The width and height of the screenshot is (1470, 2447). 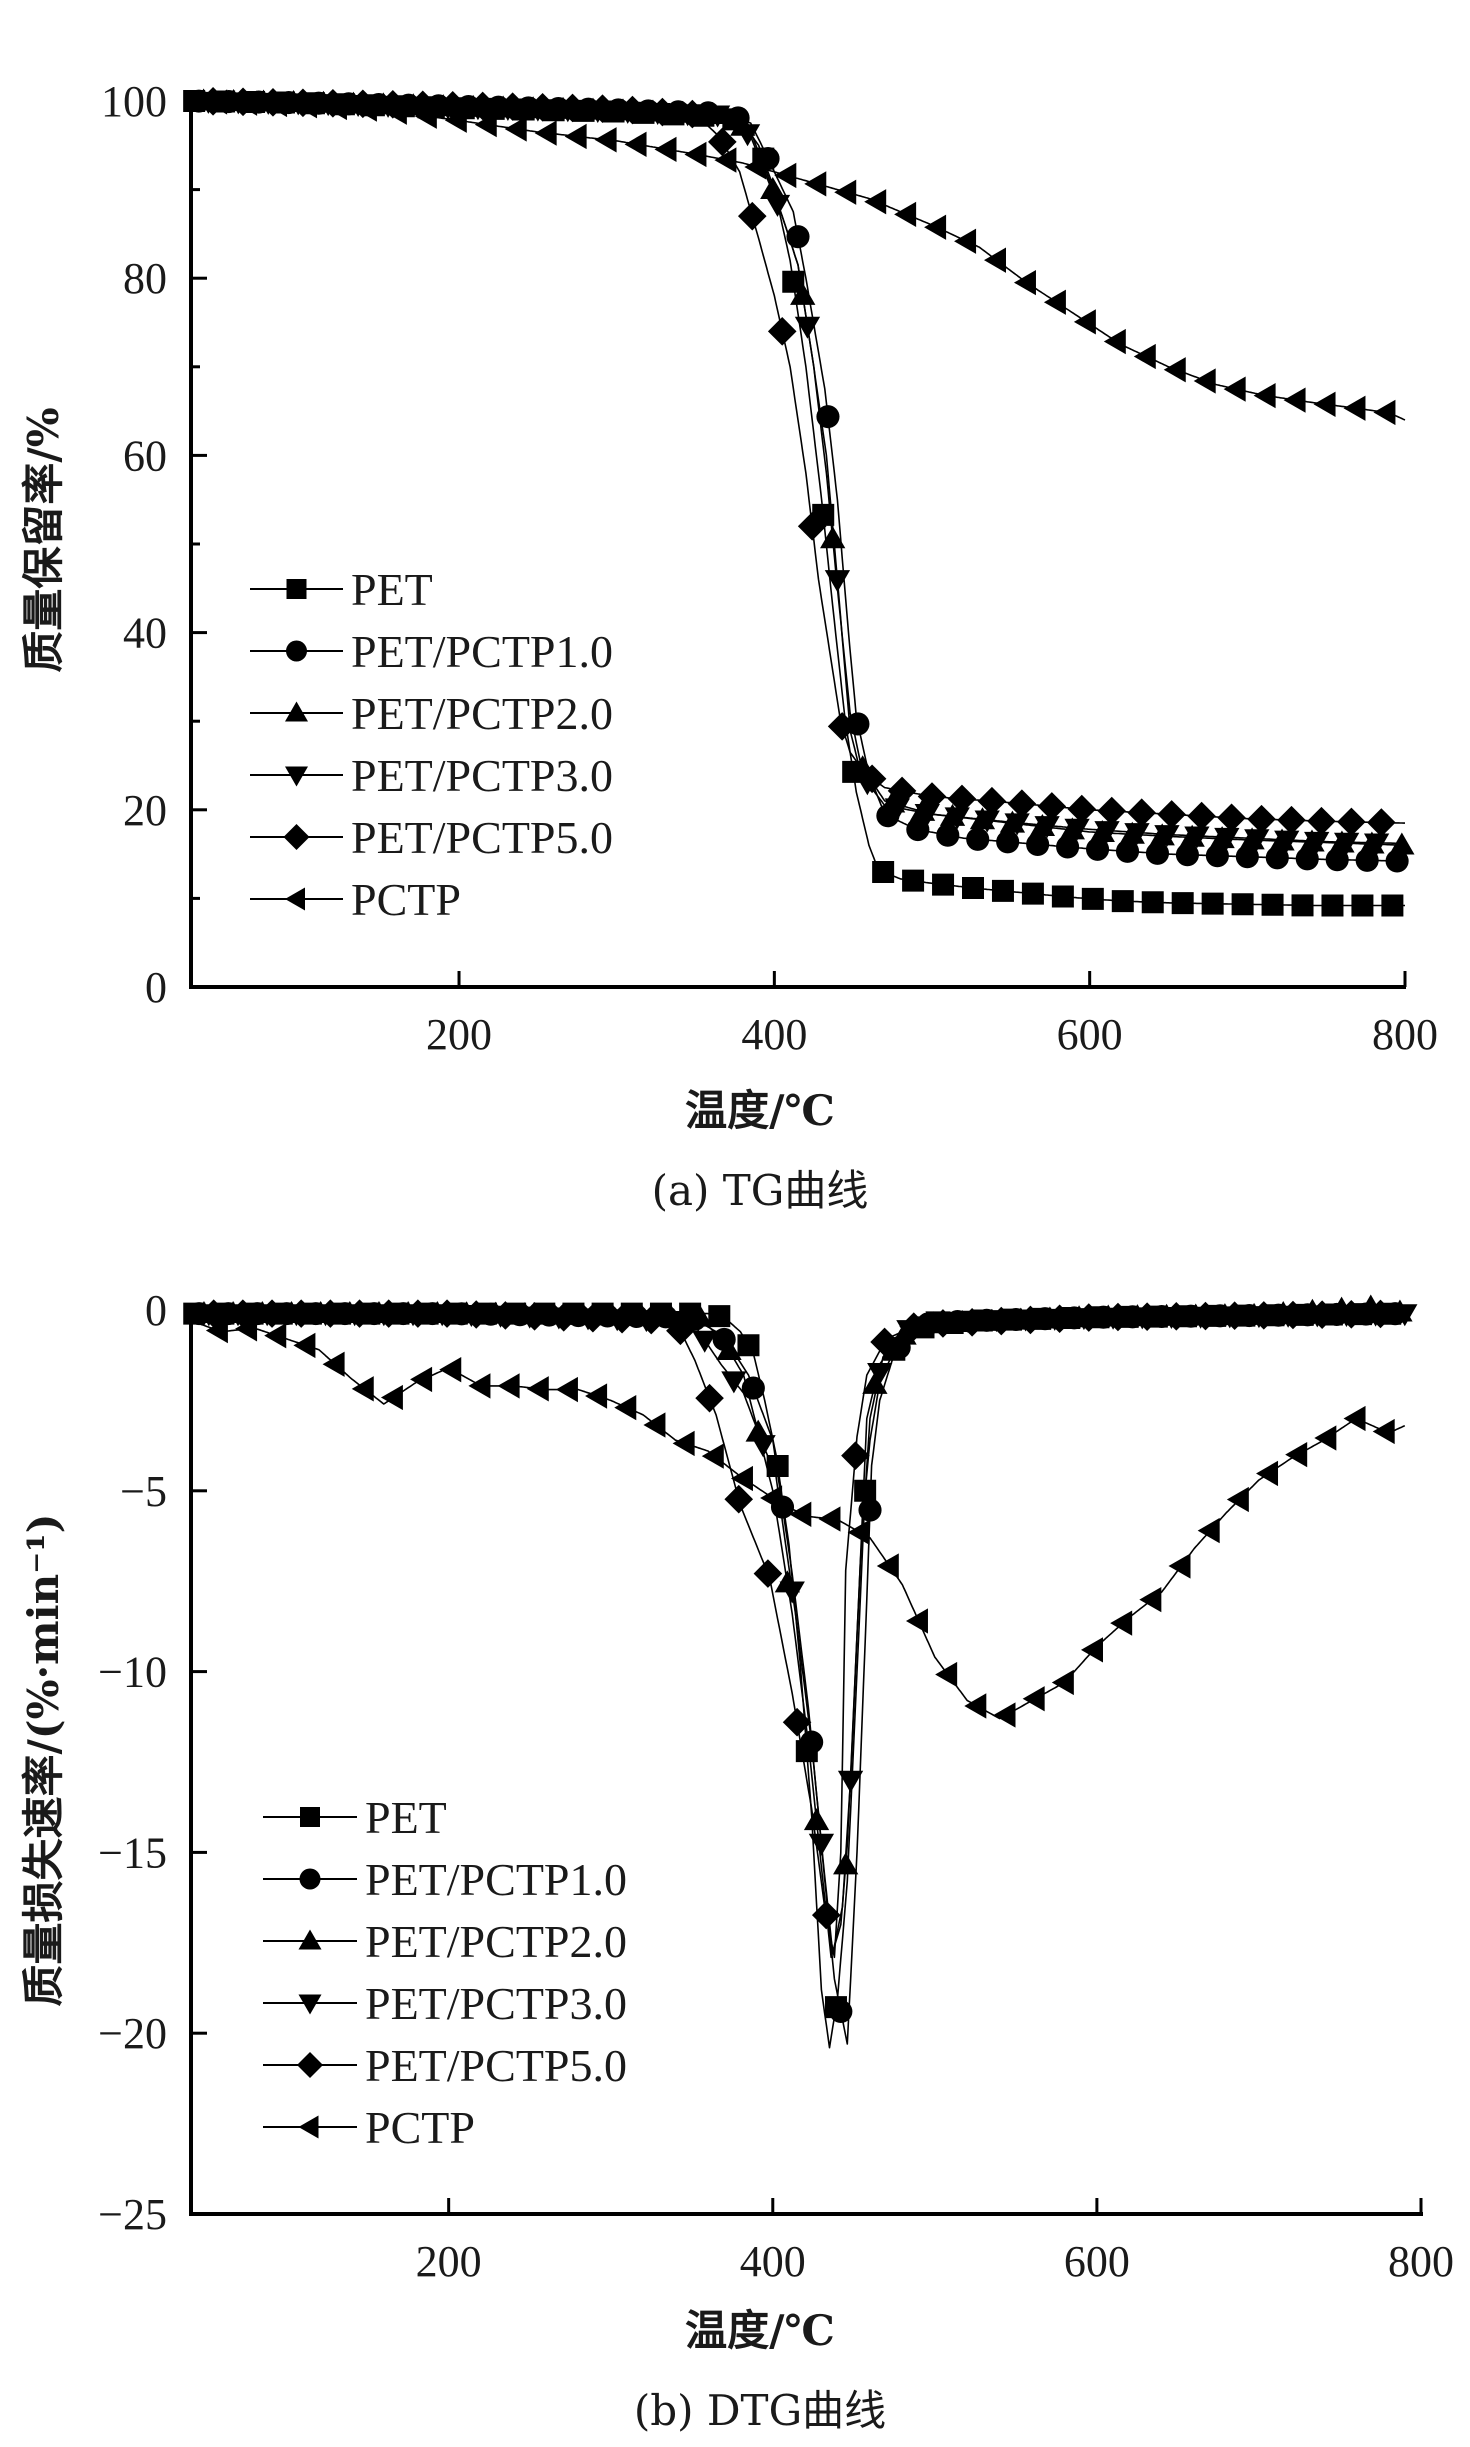 I want to click on y-tick-label: −10, so click(x=132, y=1672).